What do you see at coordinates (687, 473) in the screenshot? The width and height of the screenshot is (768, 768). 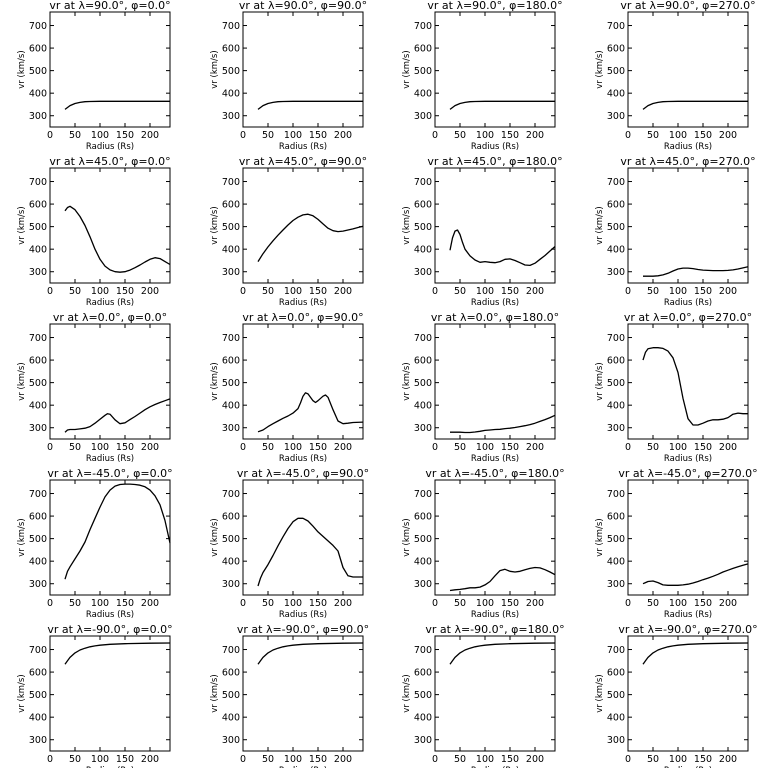 I see `panel-title: vr at λ=-45.0°, φ=270.0°` at bounding box center [687, 473].